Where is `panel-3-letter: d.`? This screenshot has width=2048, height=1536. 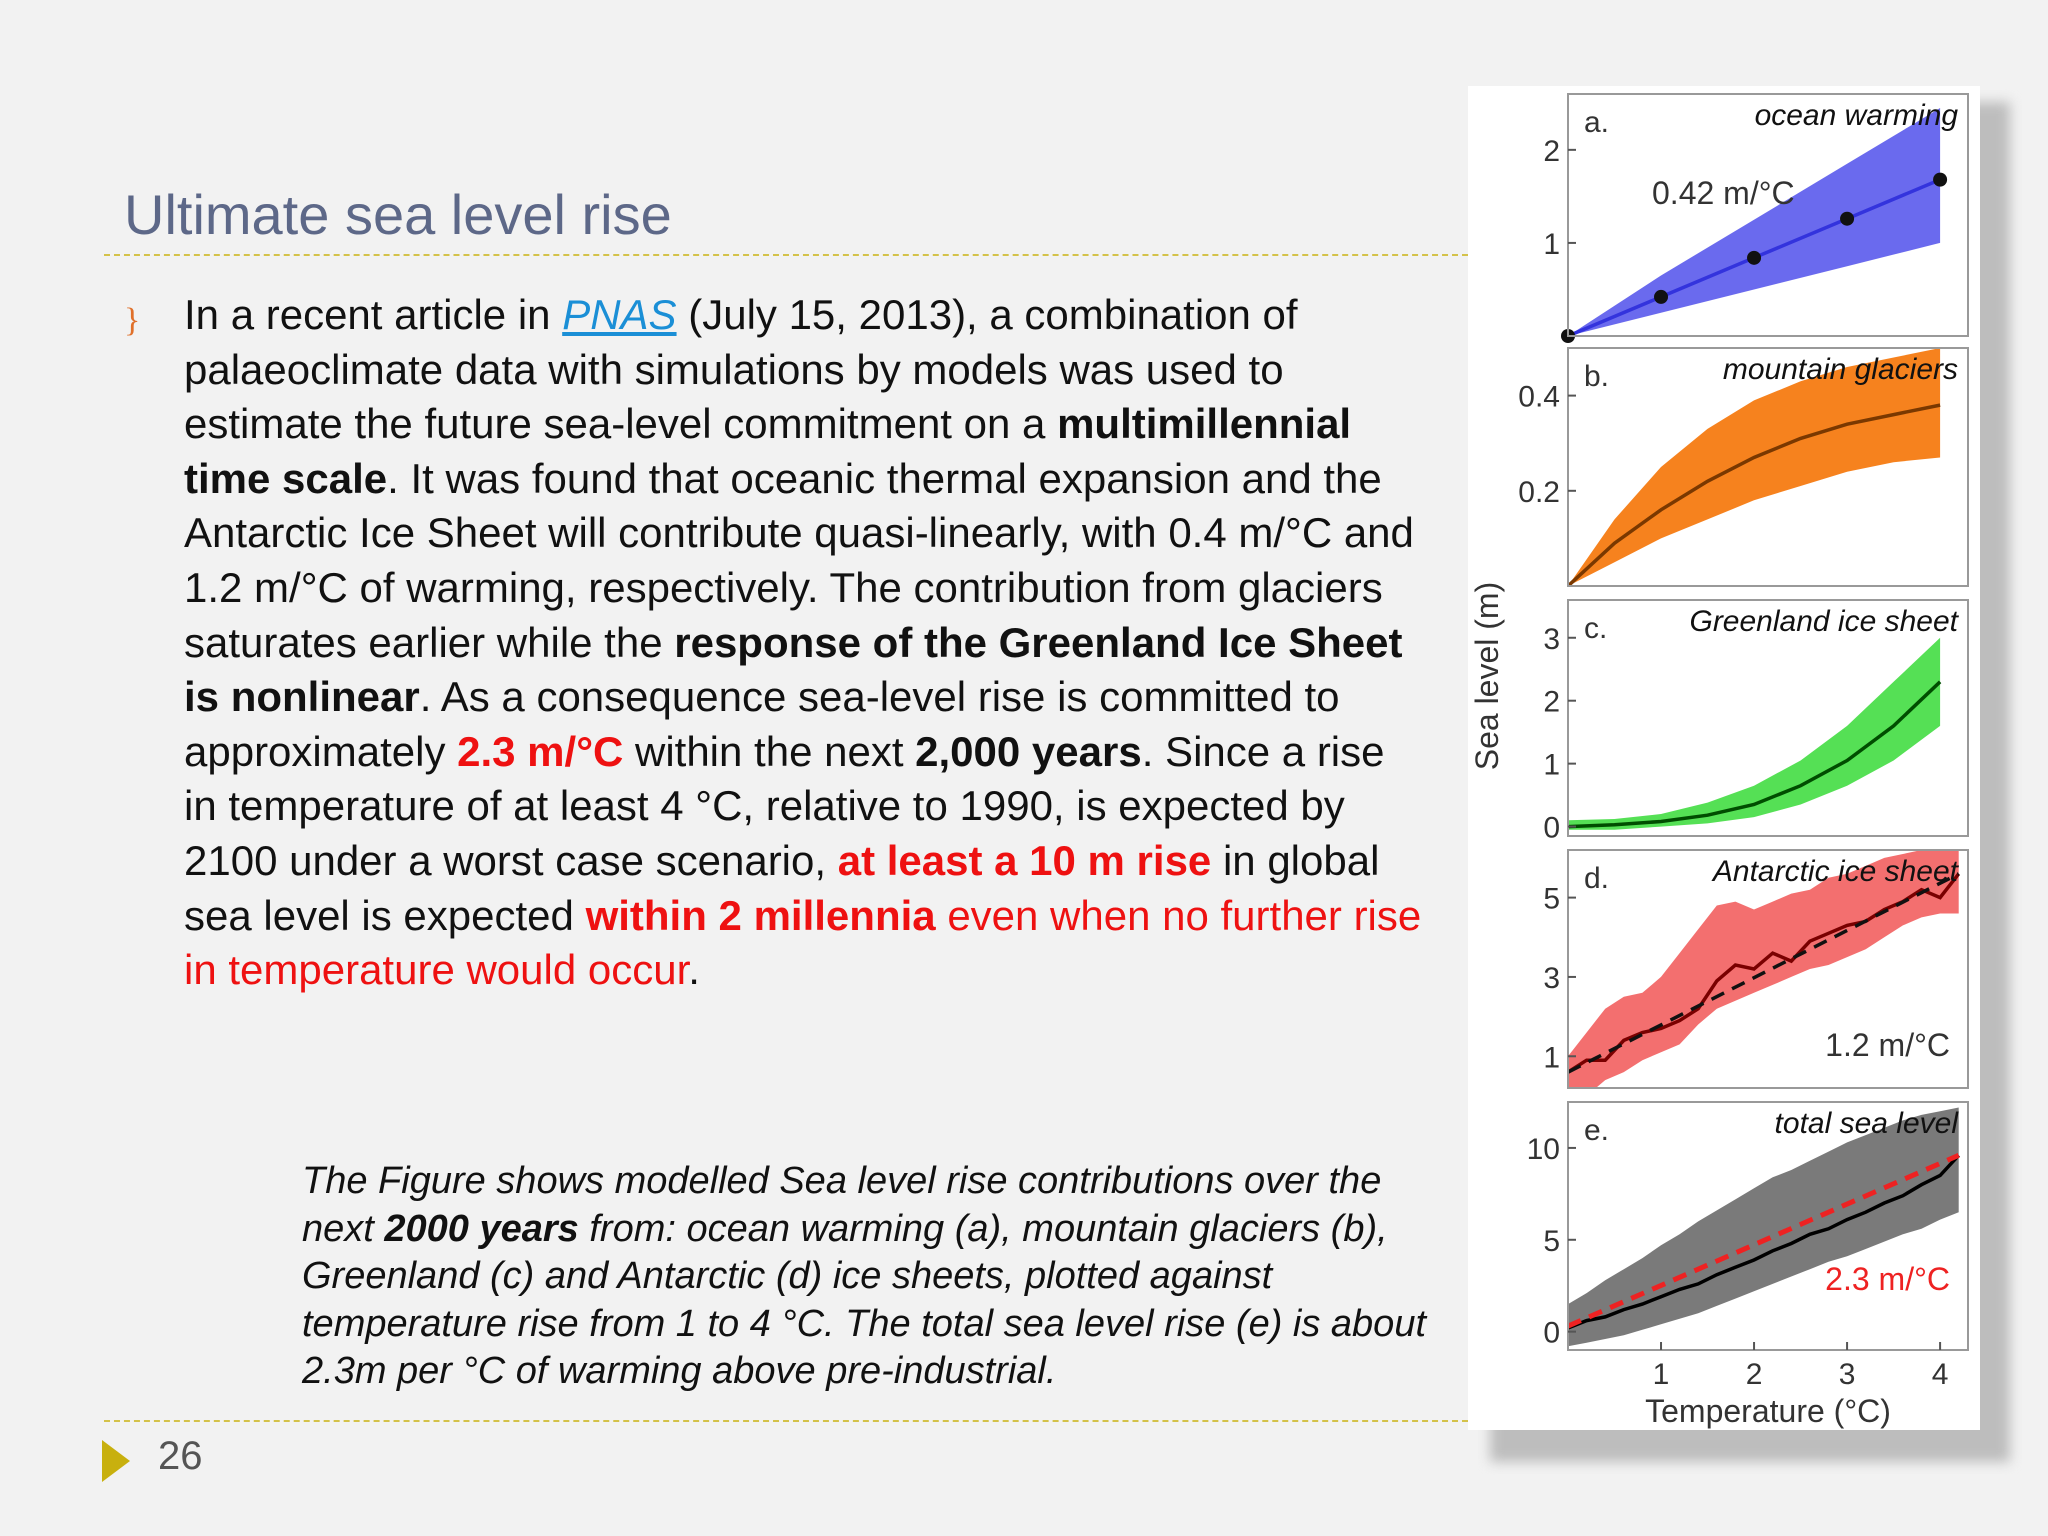
panel-3-letter: d. is located at coordinates (1596, 878).